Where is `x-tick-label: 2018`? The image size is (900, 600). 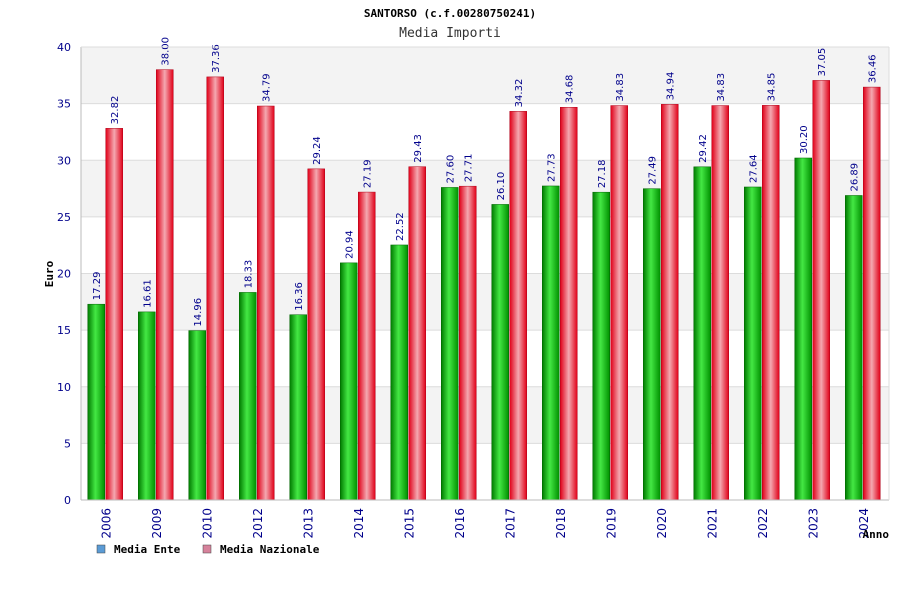 x-tick-label: 2018 is located at coordinates (561, 523).